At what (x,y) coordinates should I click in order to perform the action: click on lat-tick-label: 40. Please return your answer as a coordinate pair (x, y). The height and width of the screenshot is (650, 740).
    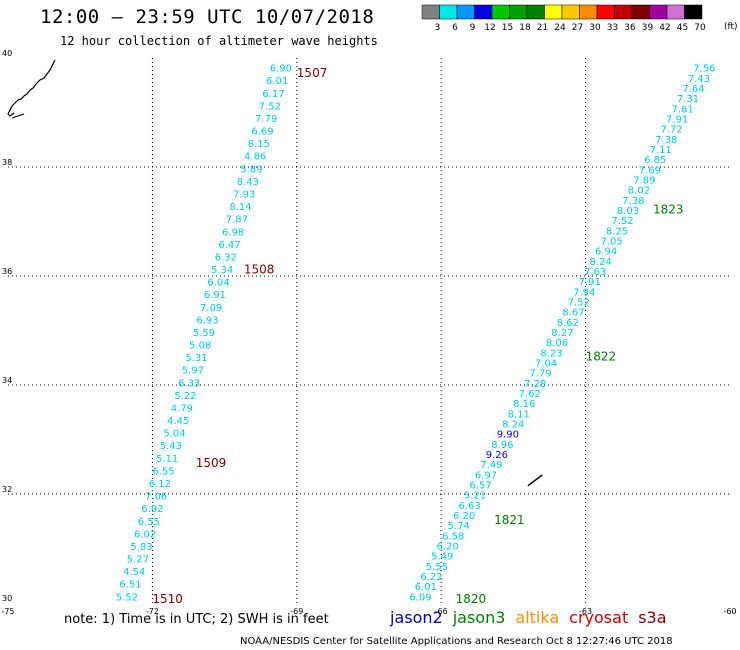
    Looking at the image, I should click on (7, 53).